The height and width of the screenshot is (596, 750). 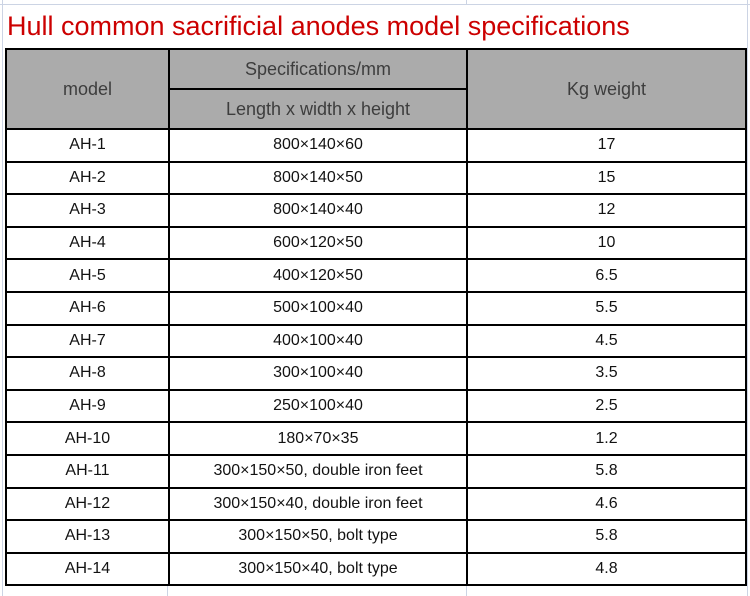 What do you see at coordinates (87, 406) in the screenshot?
I see `cell-model: AH-9` at bounding box center [87, 406].